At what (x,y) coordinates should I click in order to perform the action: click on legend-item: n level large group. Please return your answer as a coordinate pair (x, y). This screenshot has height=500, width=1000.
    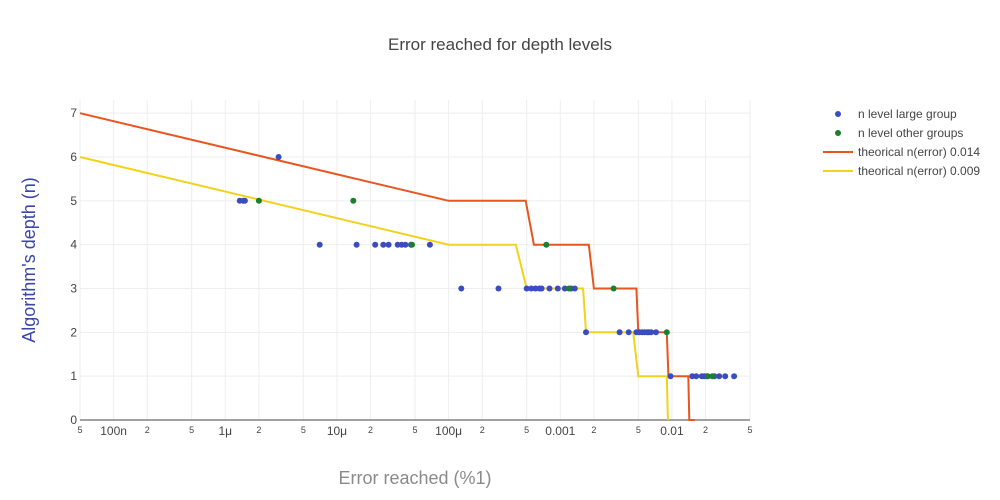
    Looking at the image, I should click on (896, 114).